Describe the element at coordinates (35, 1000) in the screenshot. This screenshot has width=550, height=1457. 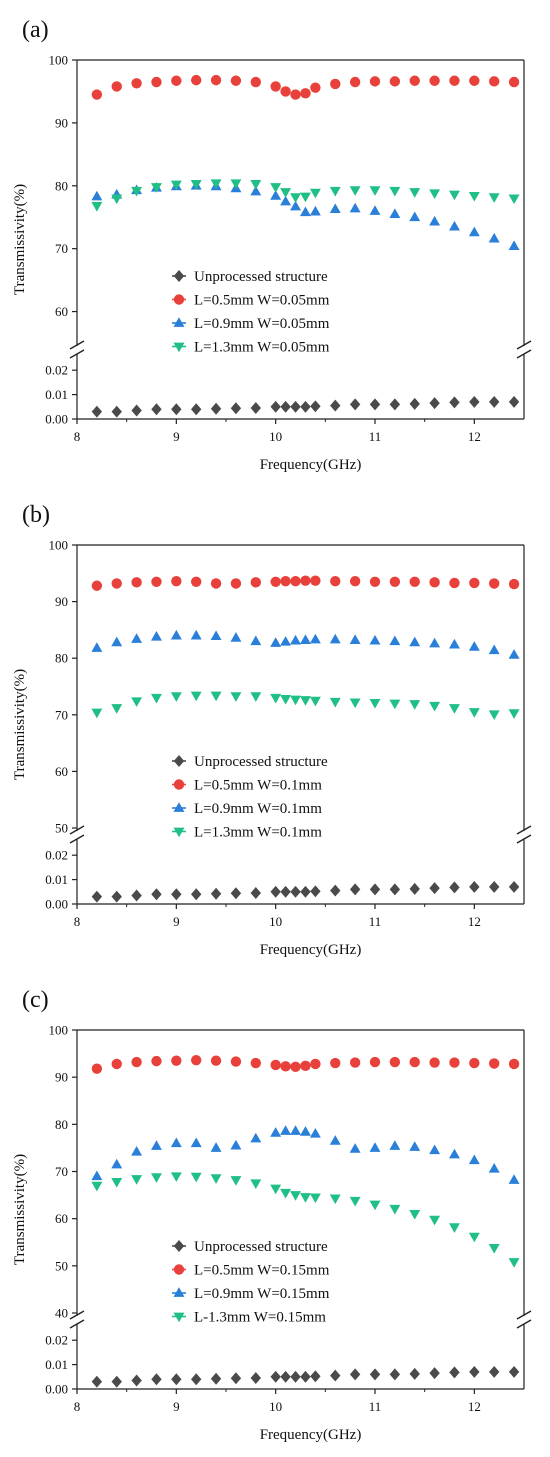
I see `panel-label: (c)` at that location.